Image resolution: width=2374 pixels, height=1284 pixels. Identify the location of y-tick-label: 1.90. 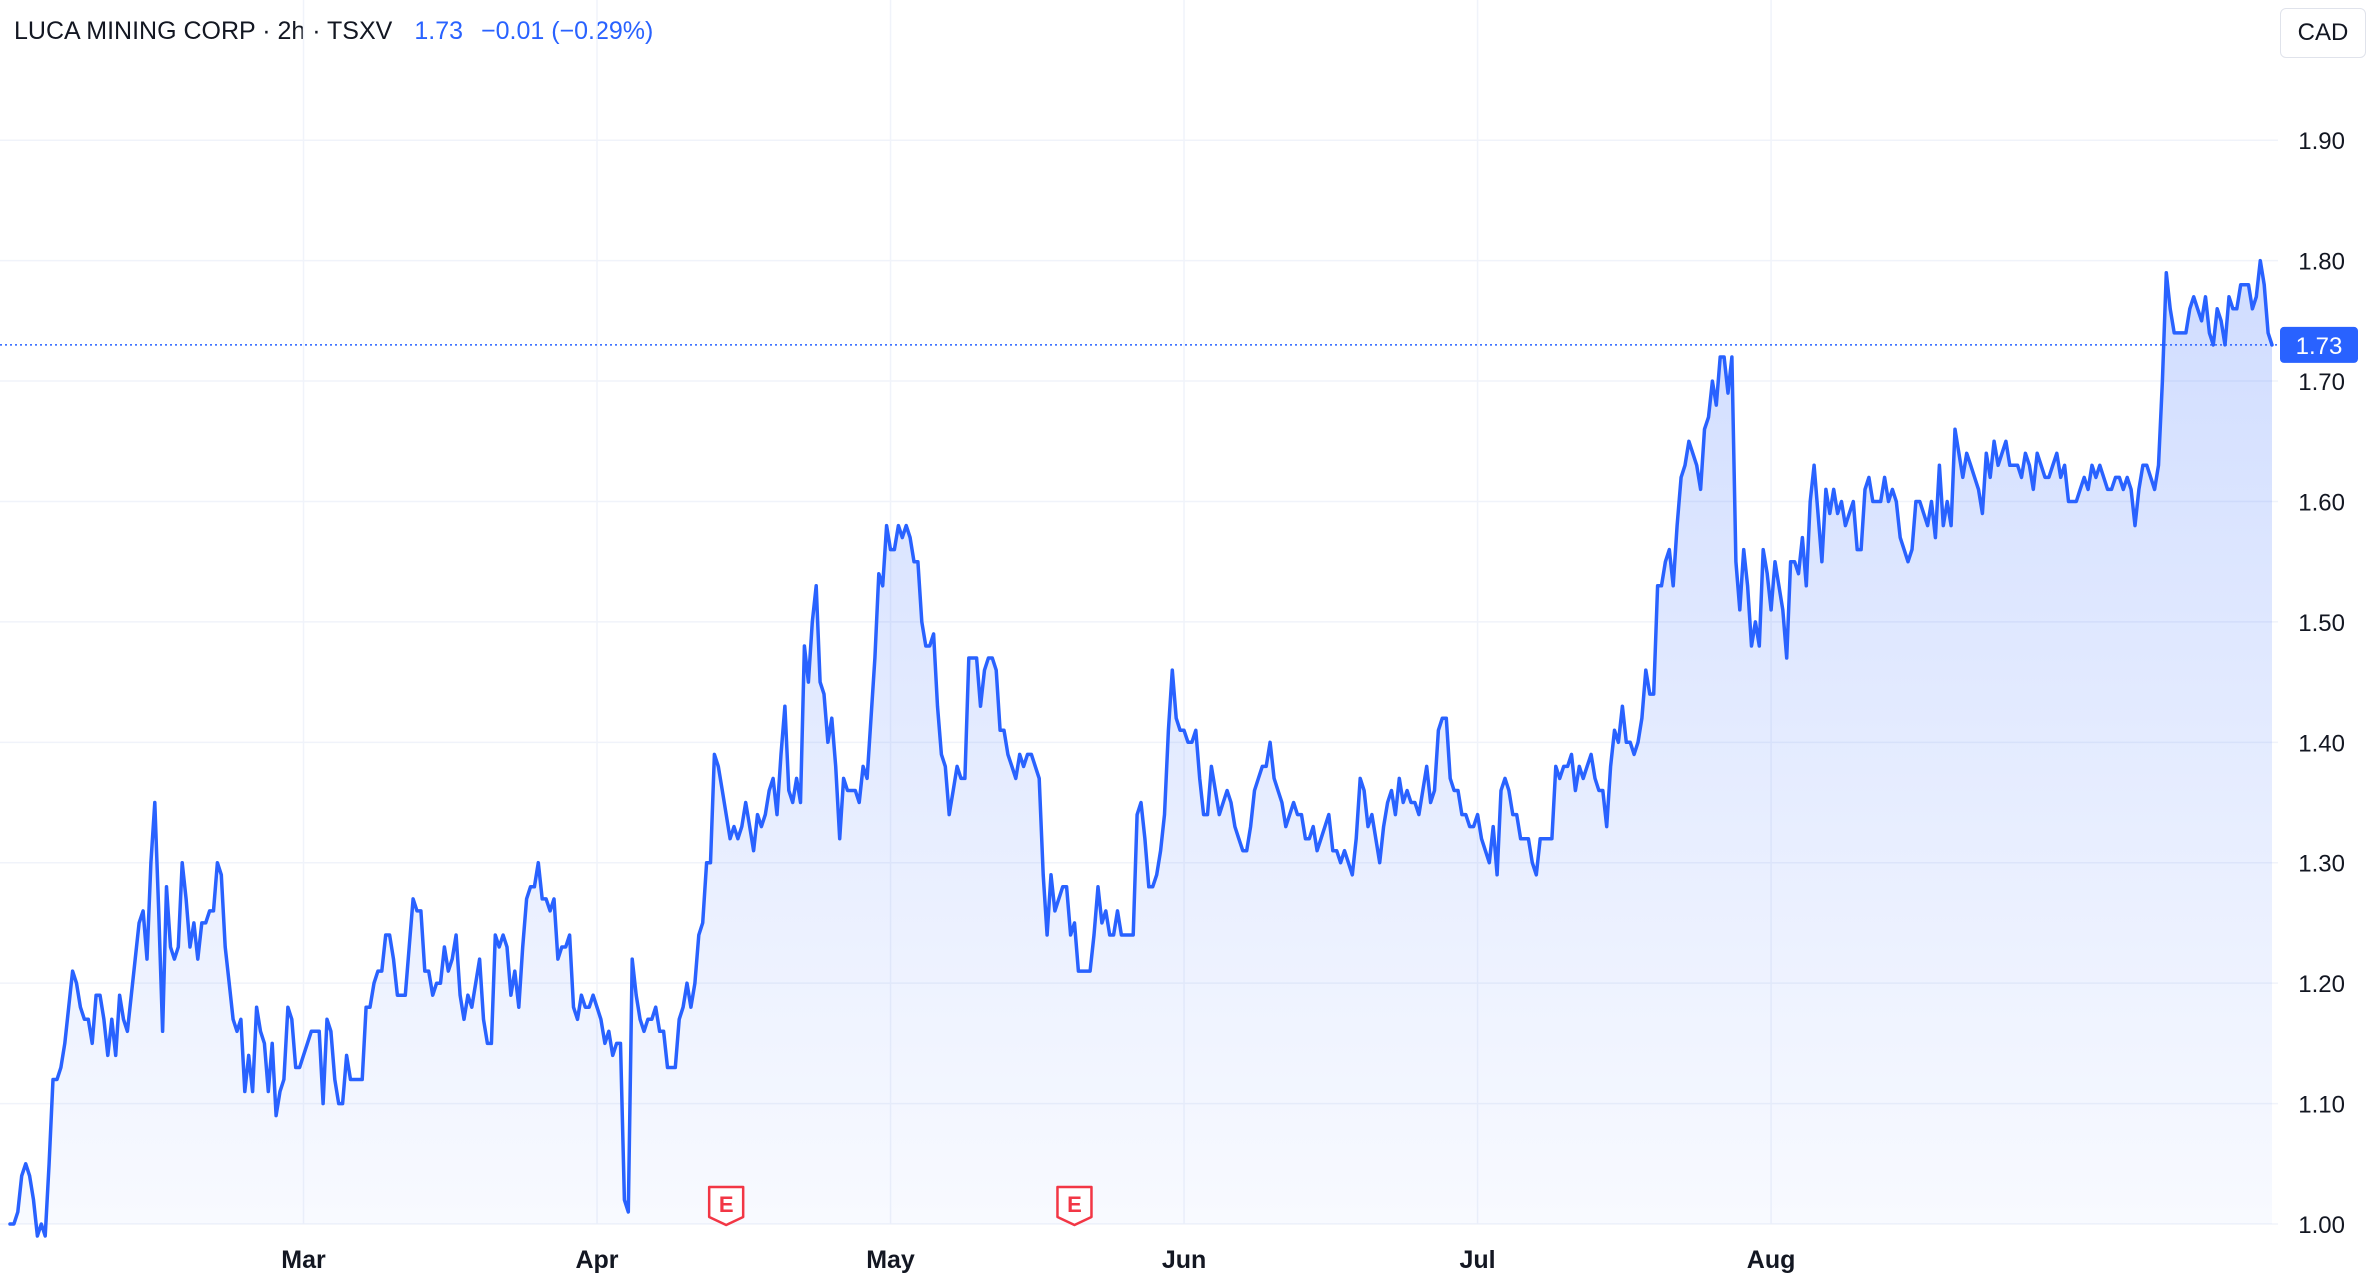
(2321, 141).